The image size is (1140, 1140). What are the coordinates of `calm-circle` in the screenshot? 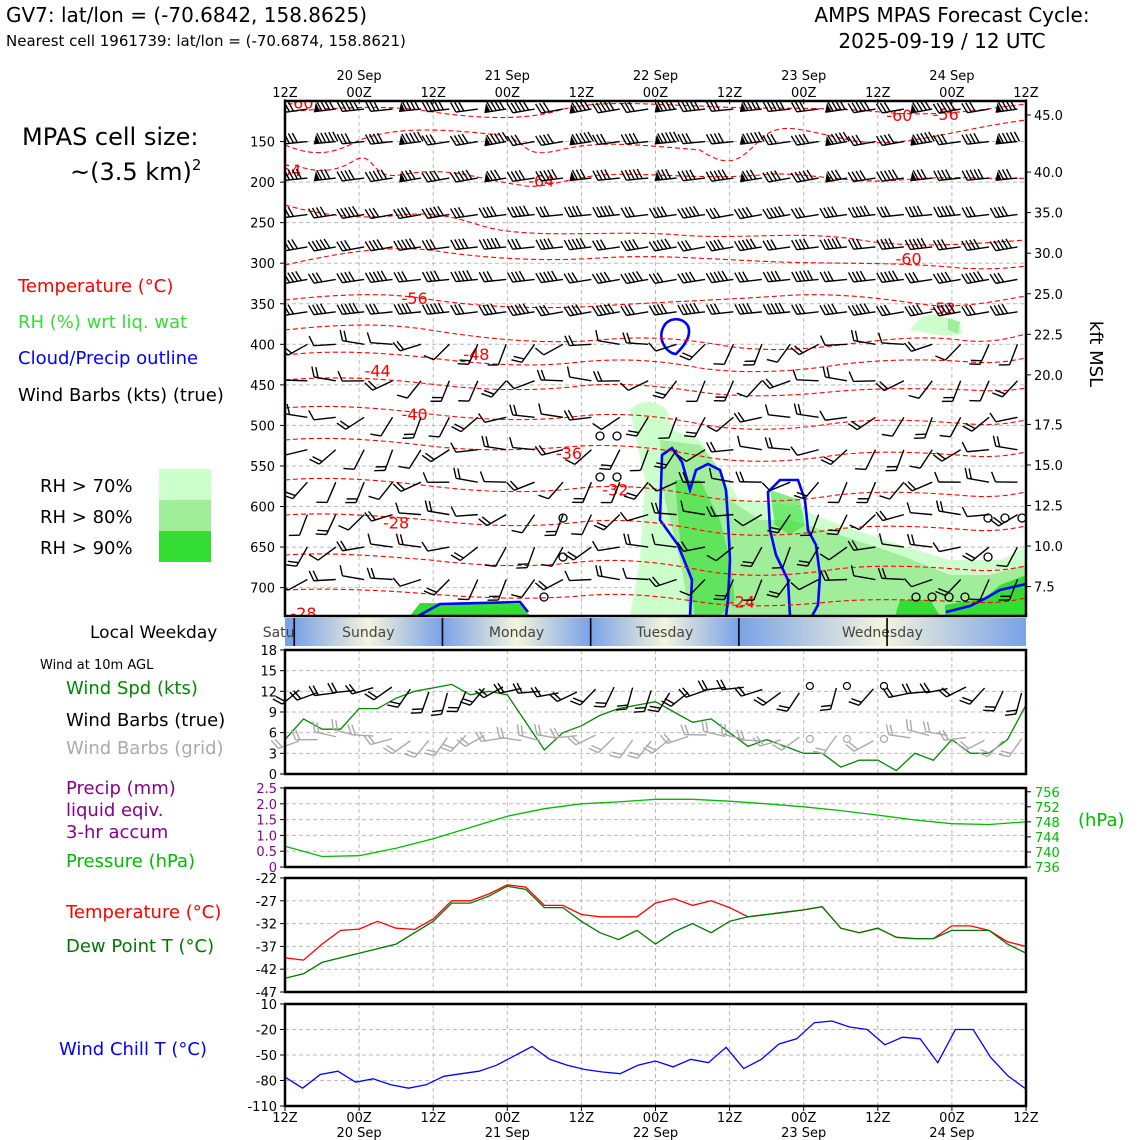 It's located at (809, 686).